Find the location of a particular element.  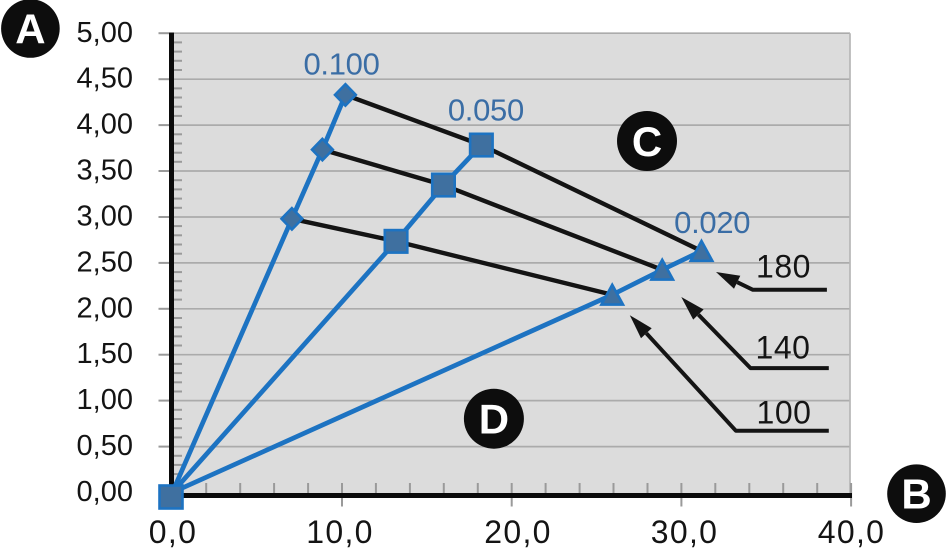

svg-text: 4,00 is located at coordinates (105, 125).